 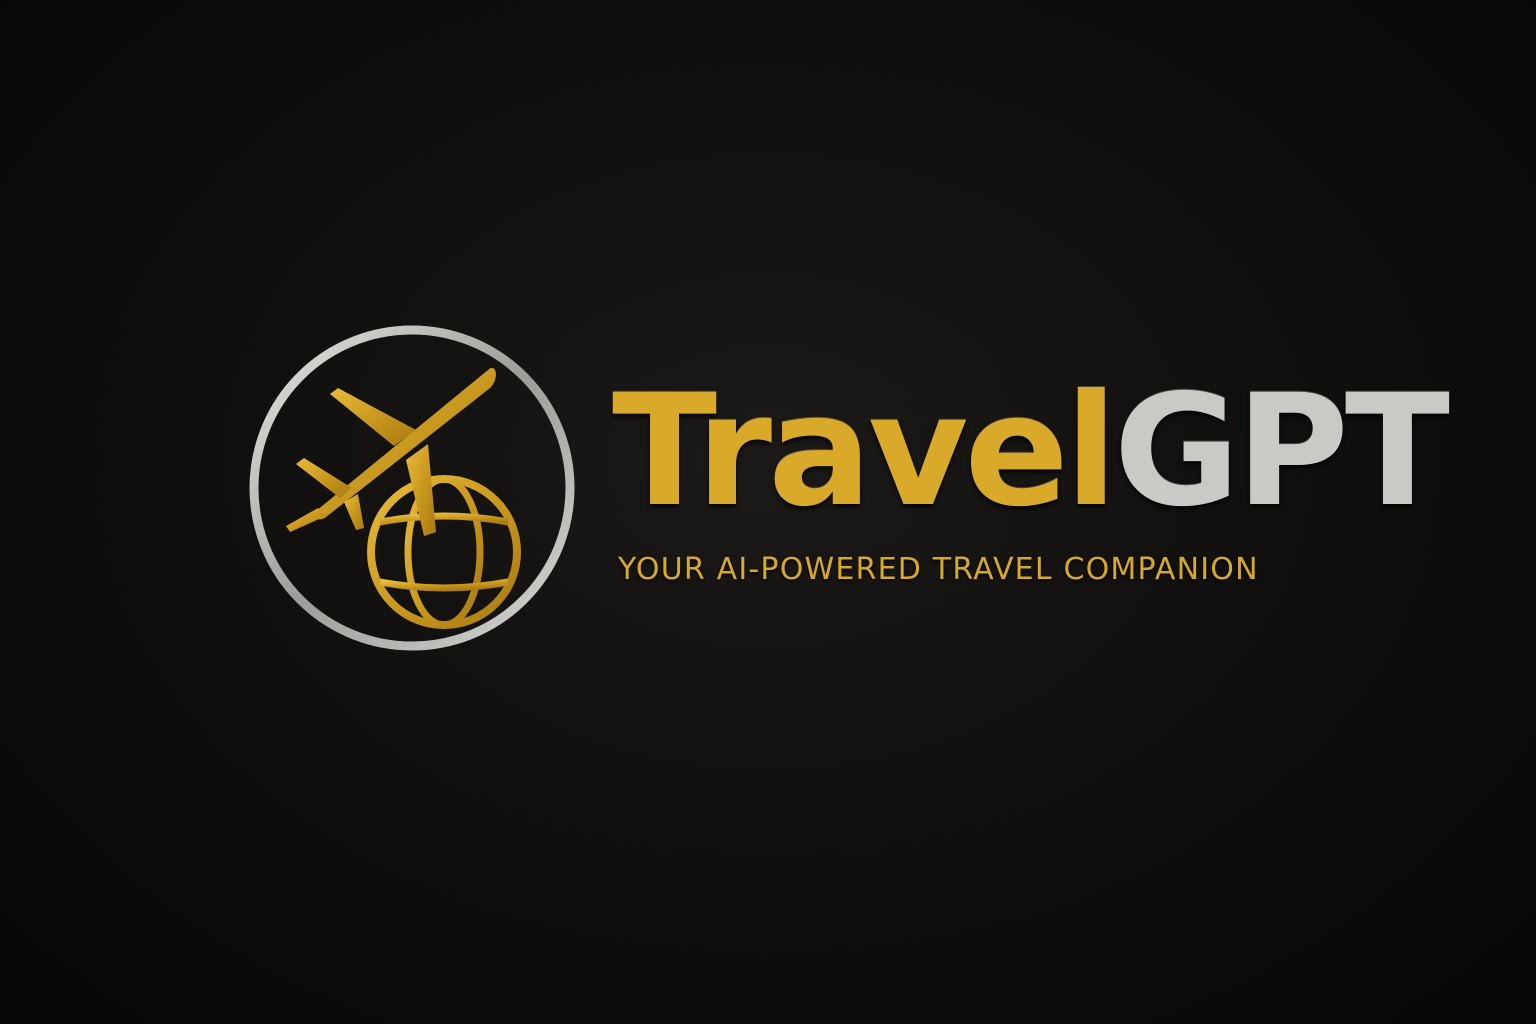 I want to click on brand-name-primary: Travel, so click(x=865, y=451).